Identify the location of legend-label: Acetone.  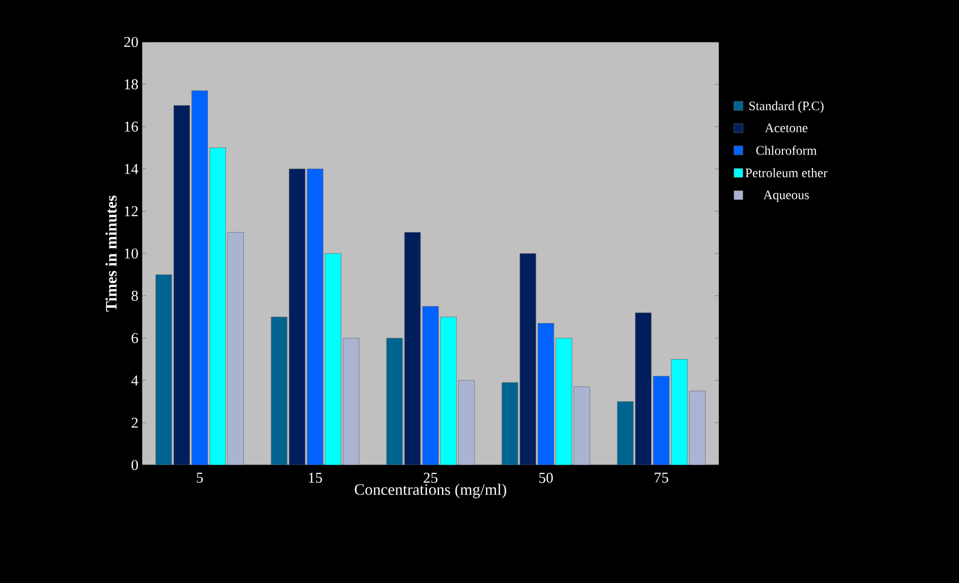
(786, 128).